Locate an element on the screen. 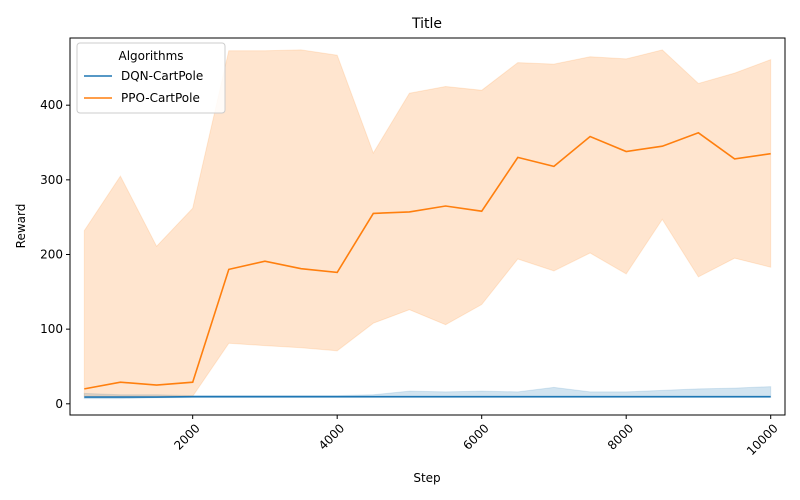 The width and height of the screenshot is (800, 500). x-tick-label: 10000 is located at coordinates (762, 439).